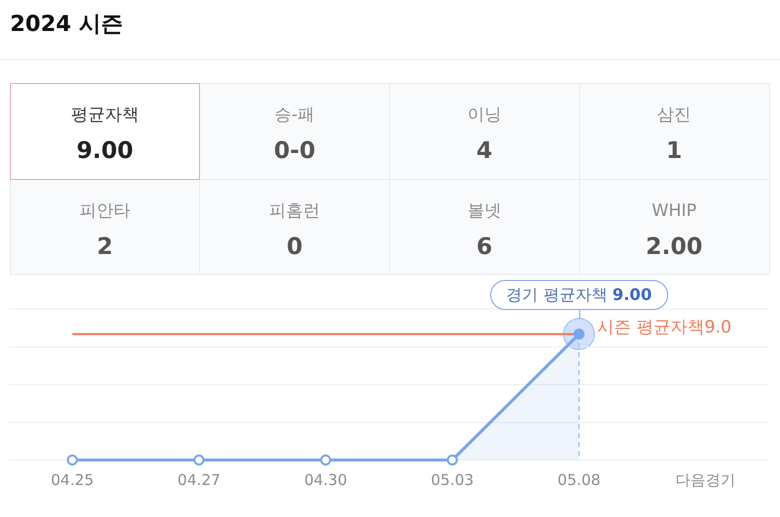 The image size is (780, 517). Describe the element at coordinates (674, 115) in the screenshot. I see `category-label: 삼진` at that location.